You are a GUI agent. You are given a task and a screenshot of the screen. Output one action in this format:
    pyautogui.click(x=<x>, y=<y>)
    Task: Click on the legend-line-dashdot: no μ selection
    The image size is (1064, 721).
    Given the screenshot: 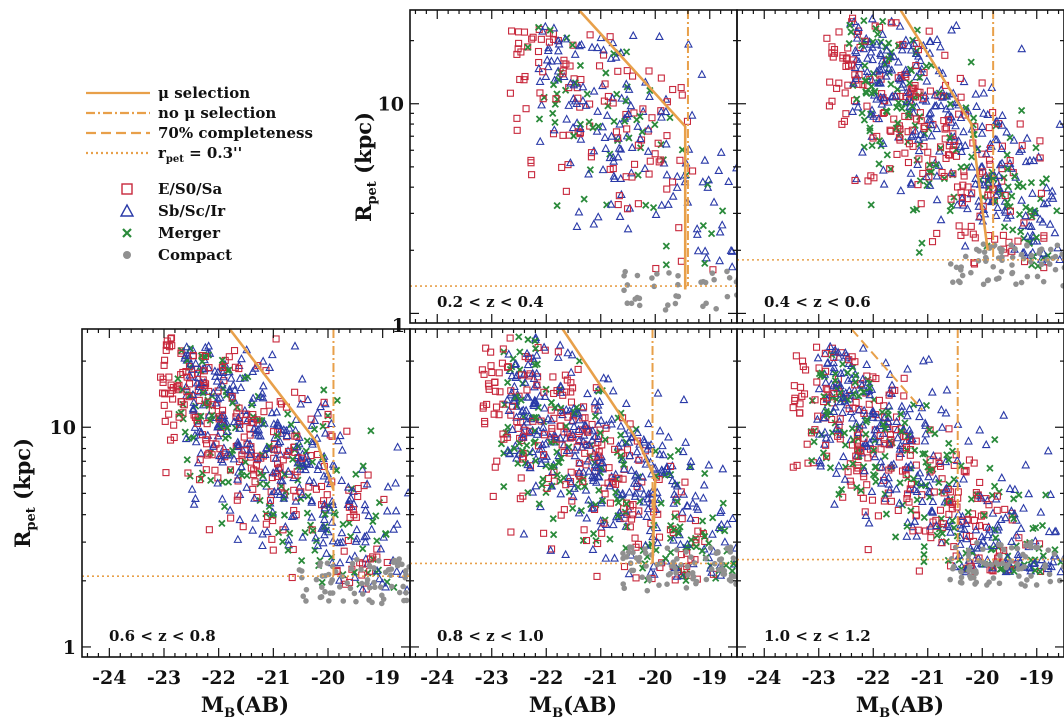 What is the action you would take?
    pyautogui.click(x=181, y=113)
    